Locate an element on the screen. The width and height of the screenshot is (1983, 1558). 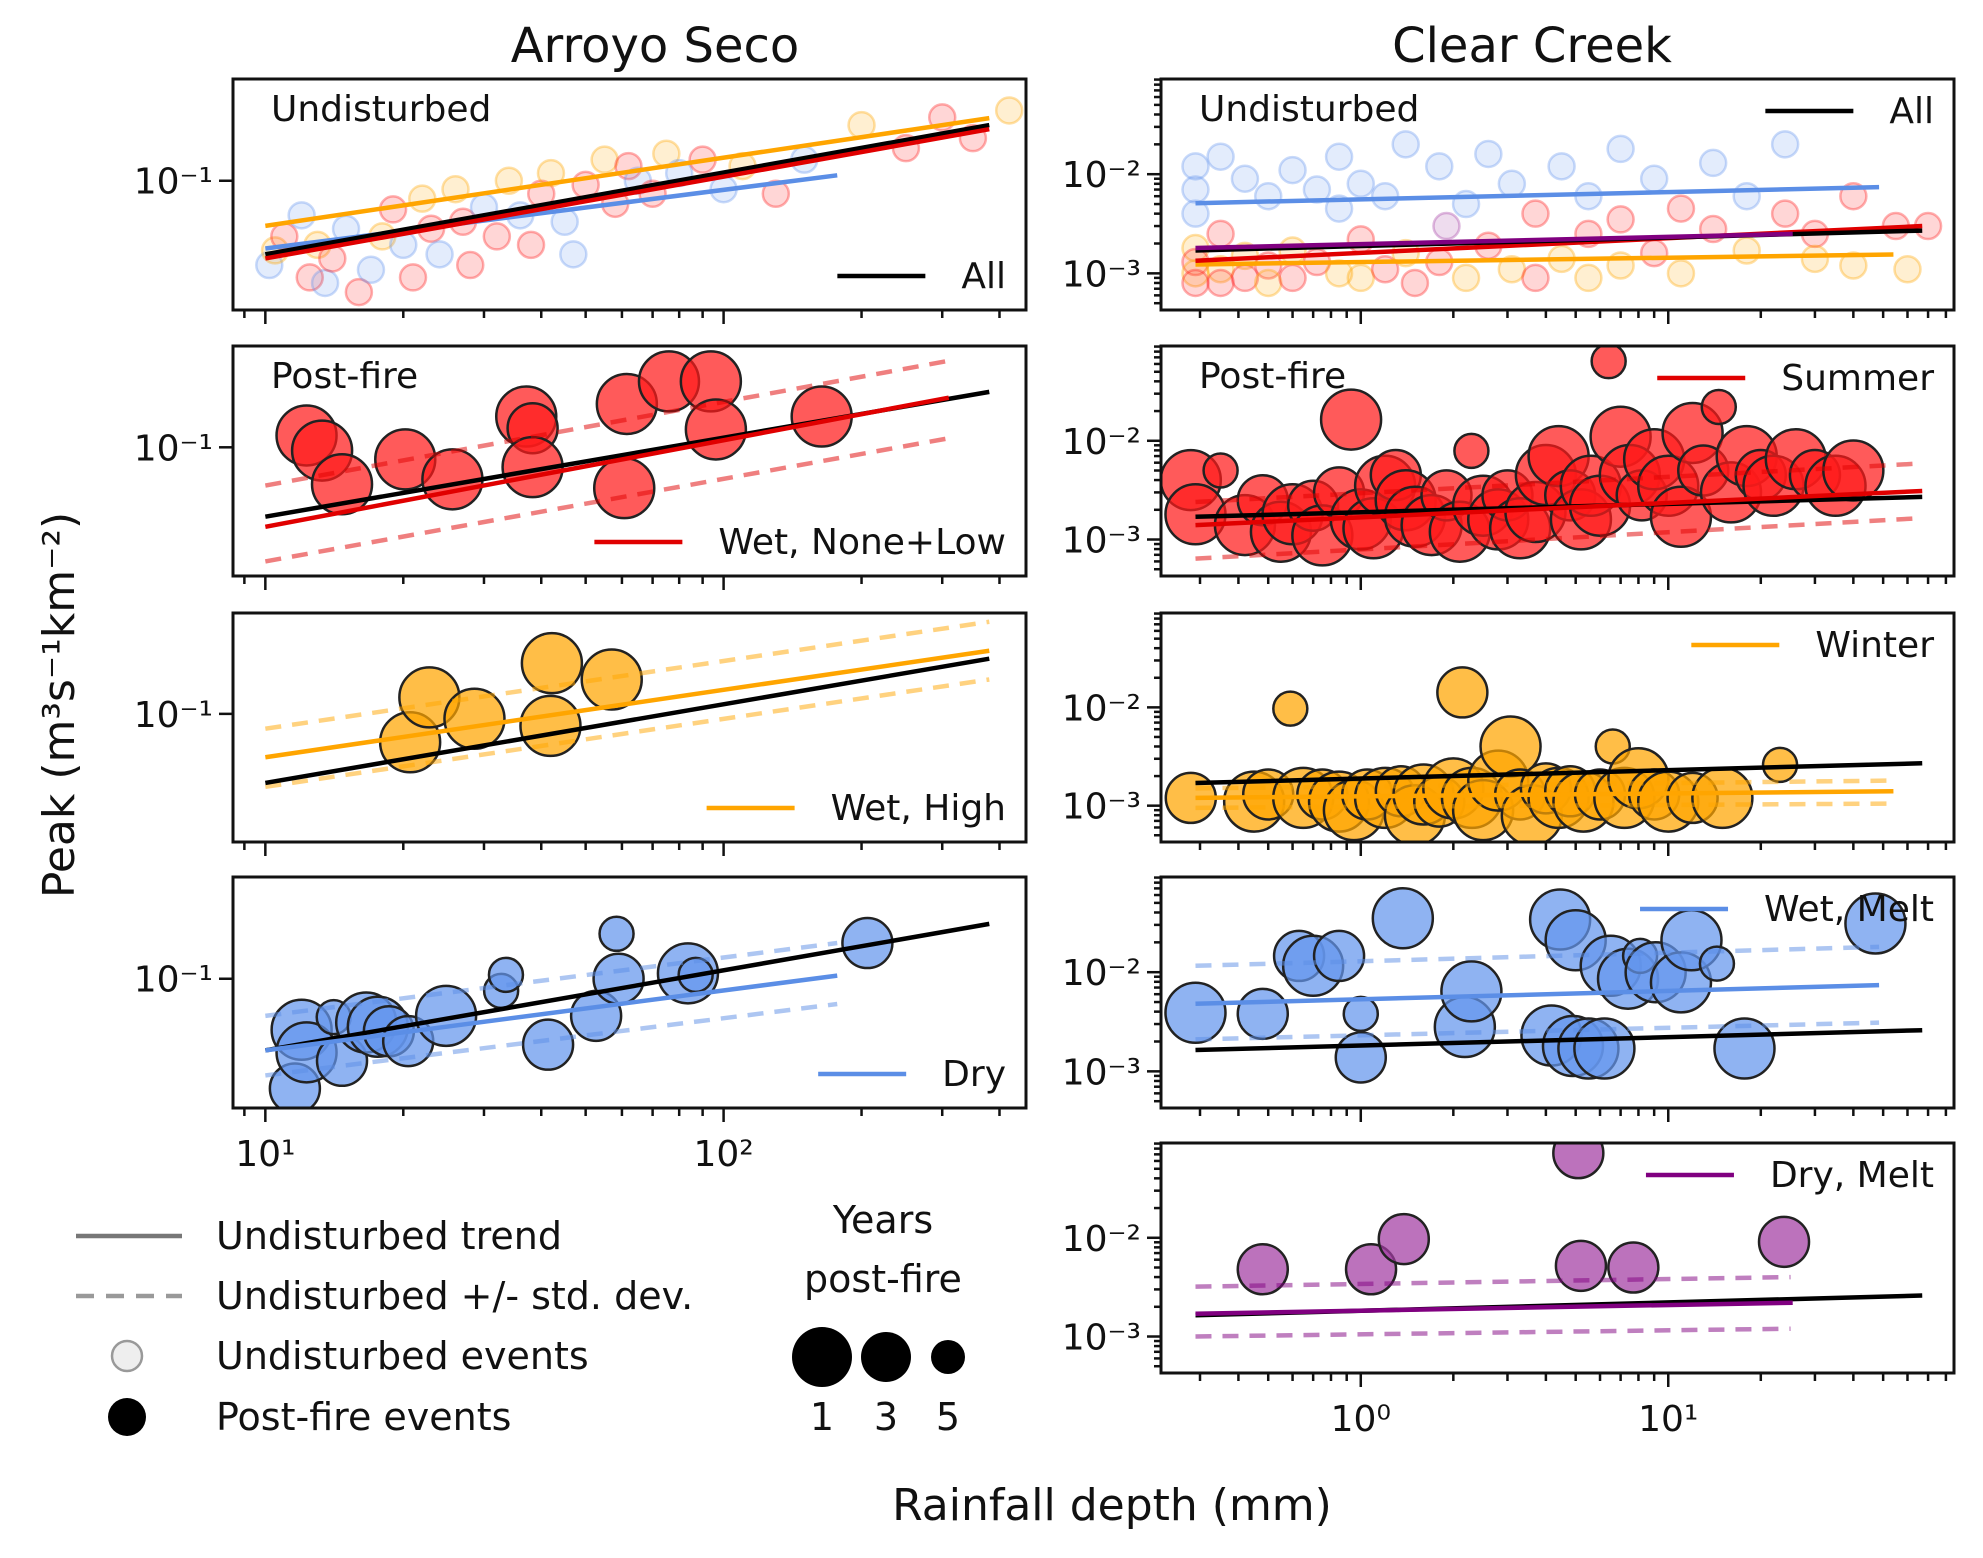
x-tick-label: 10¹ is located at coordinates (1668, 1419).